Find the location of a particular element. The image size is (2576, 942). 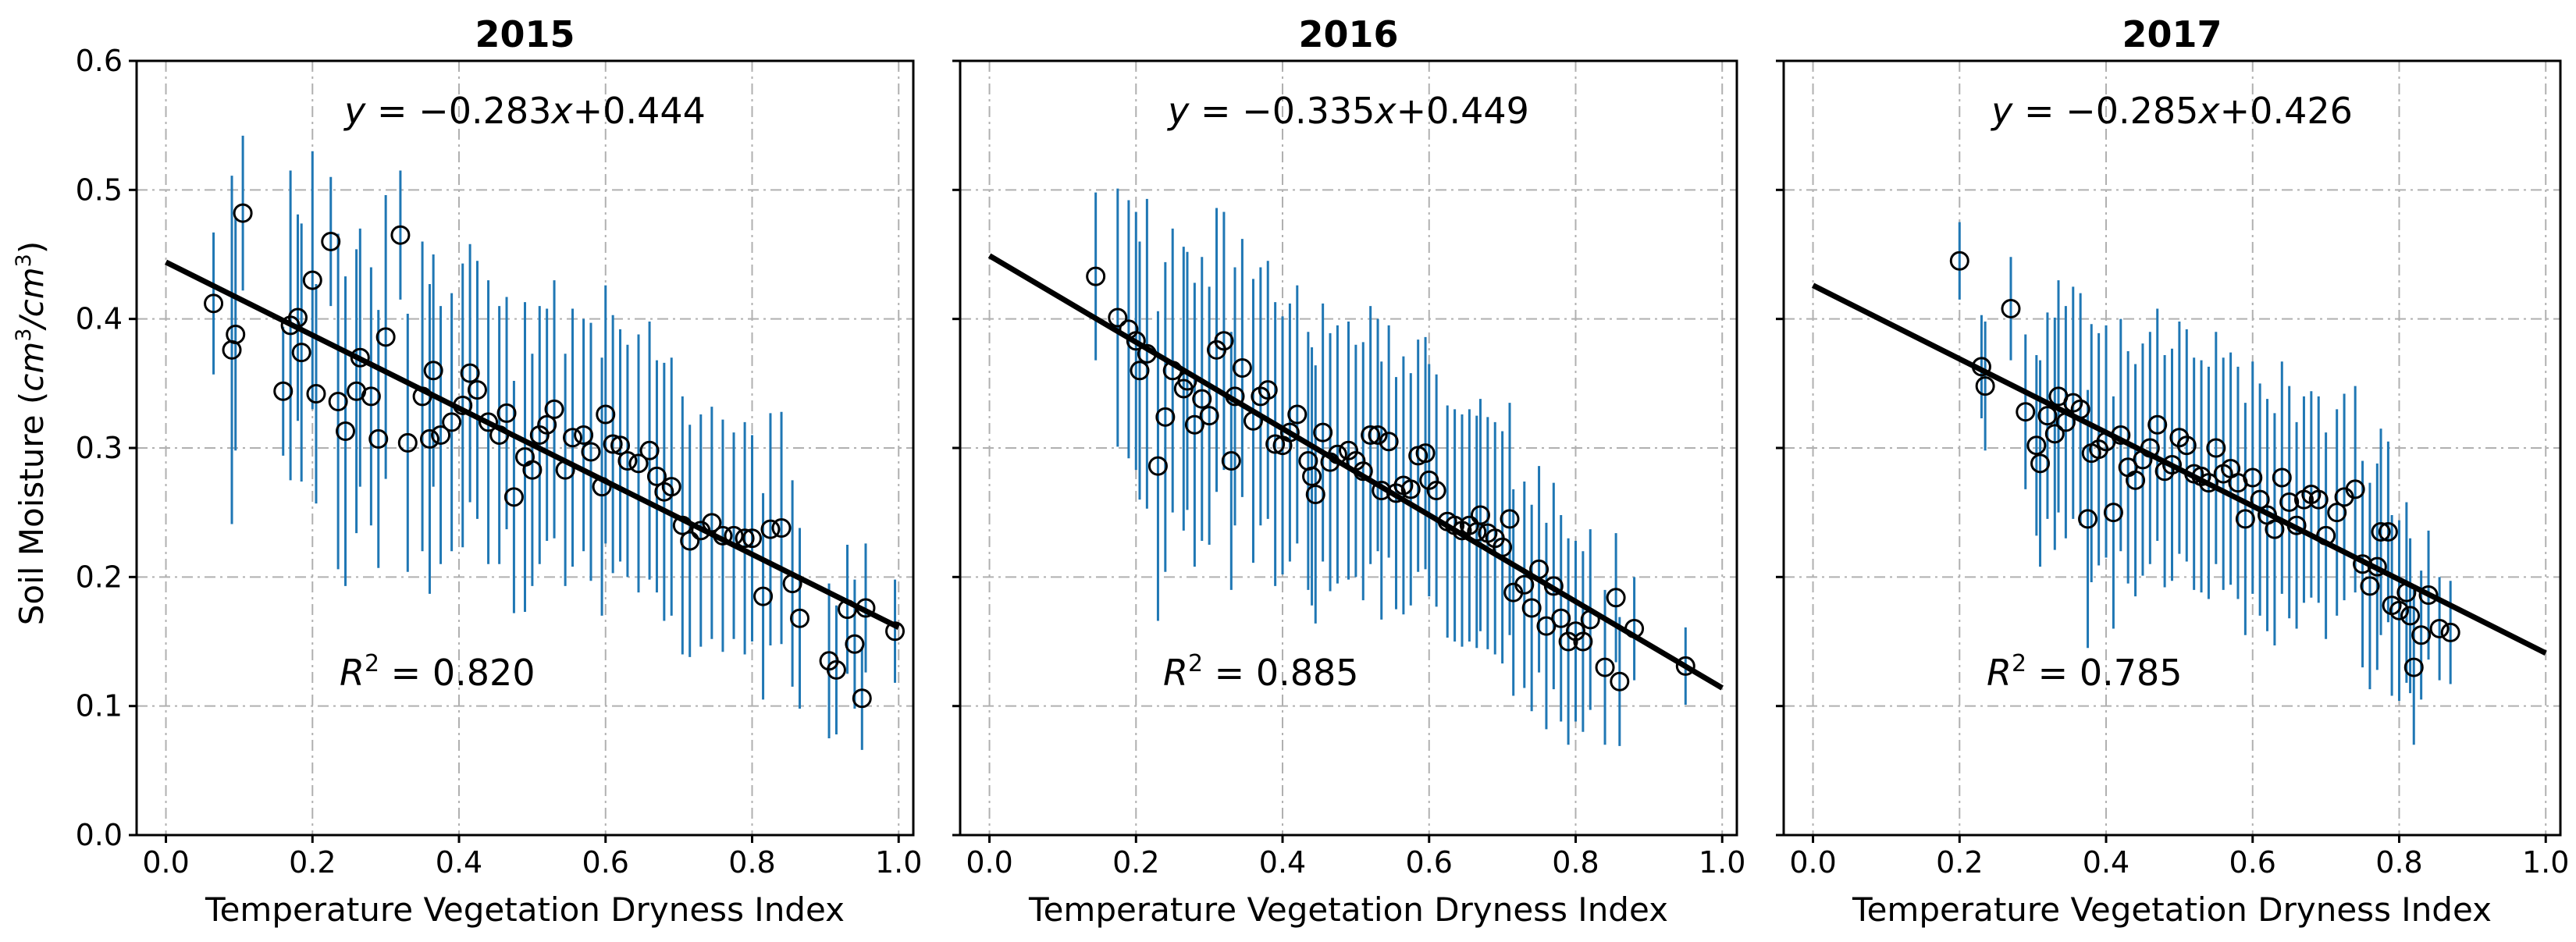

y-tick-label: 0.0 is located at coordinates (99, 835).